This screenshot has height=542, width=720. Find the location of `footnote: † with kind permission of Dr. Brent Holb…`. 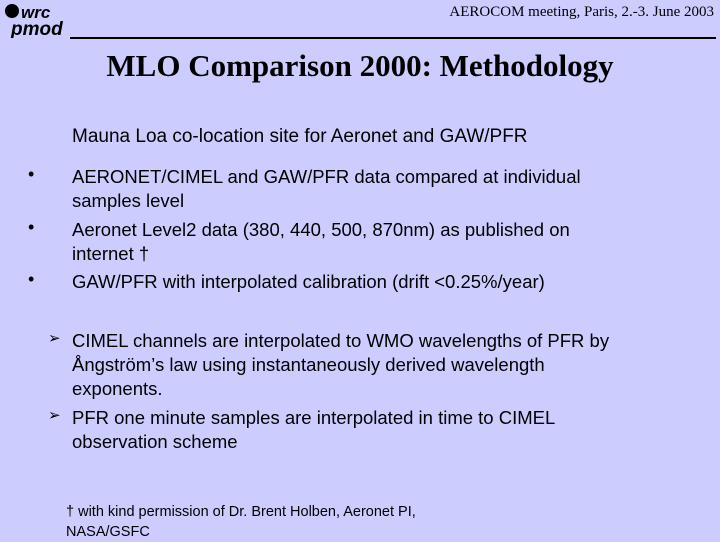

footnote: † with kind permission of Dr. Brent Holb… is located at coordinates (241, 522).